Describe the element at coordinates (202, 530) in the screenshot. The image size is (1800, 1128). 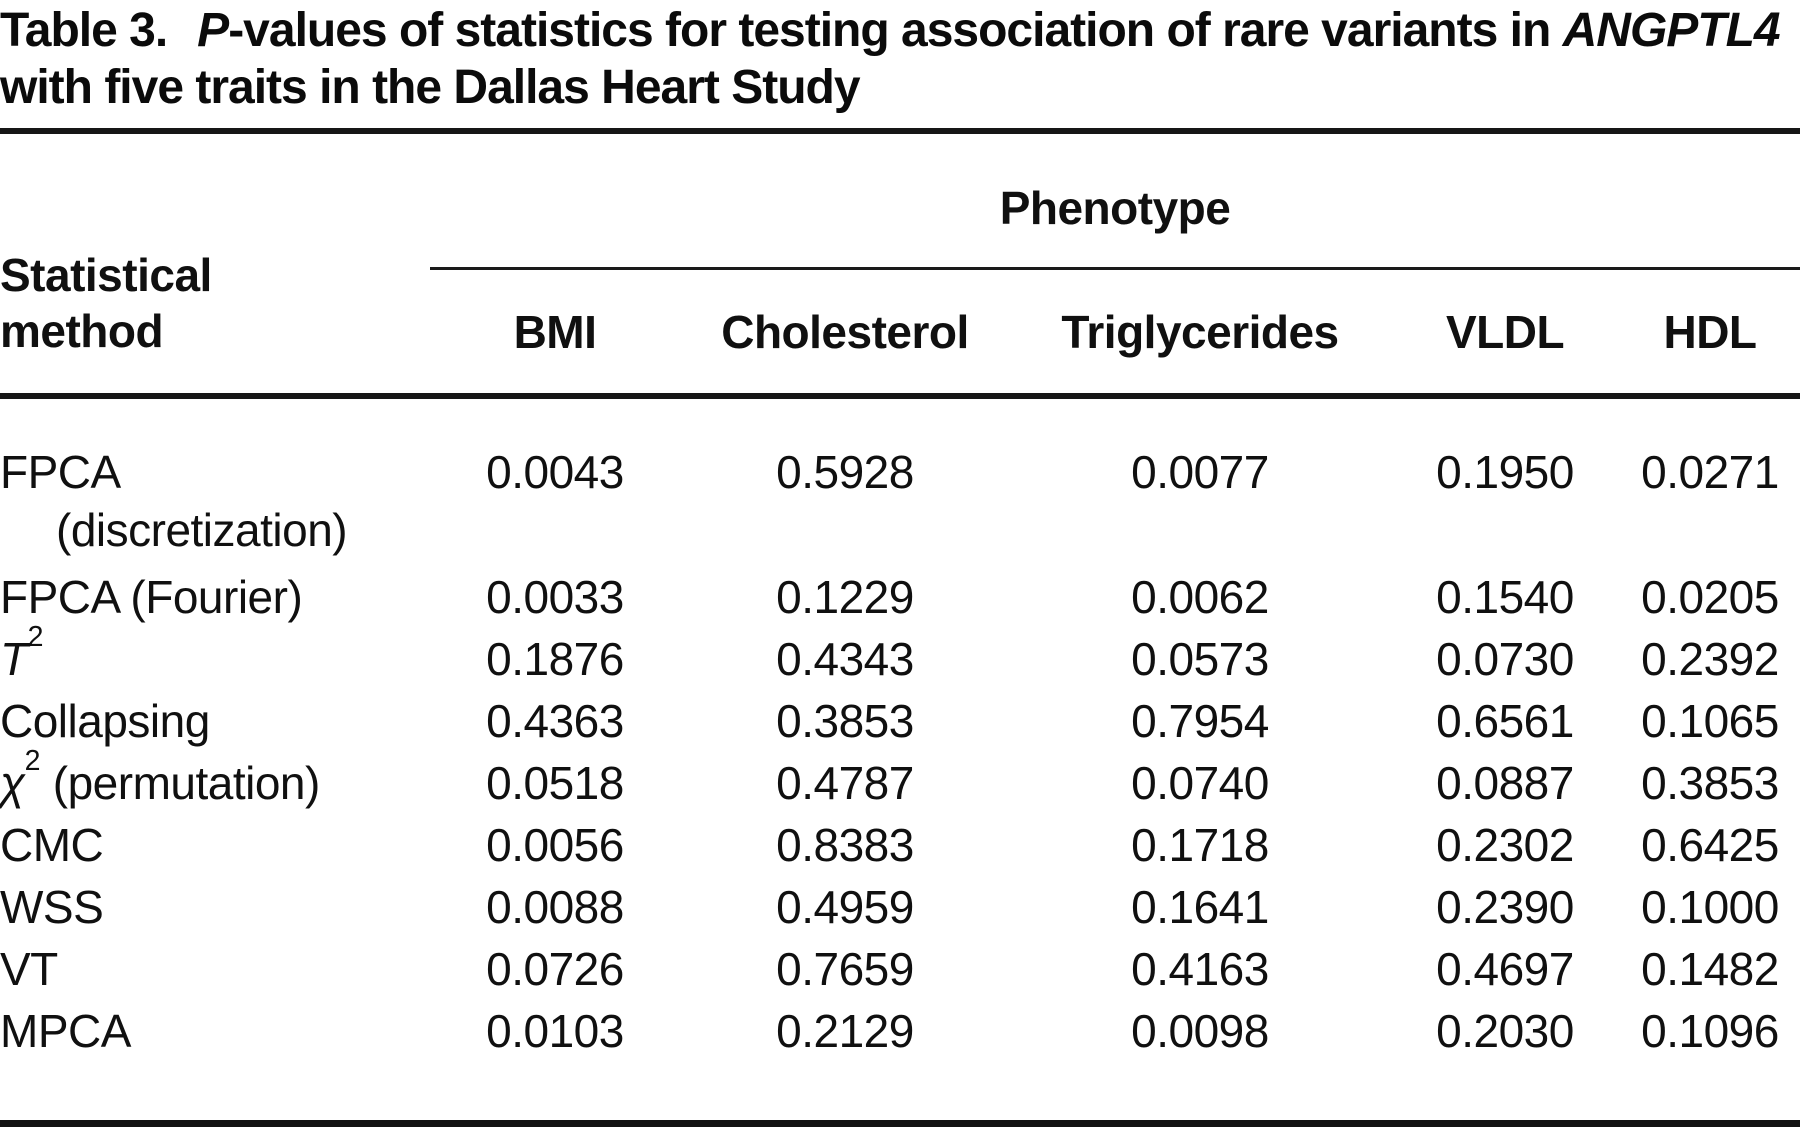
I see `method-label-wrap-line: (discretization)` at that location.